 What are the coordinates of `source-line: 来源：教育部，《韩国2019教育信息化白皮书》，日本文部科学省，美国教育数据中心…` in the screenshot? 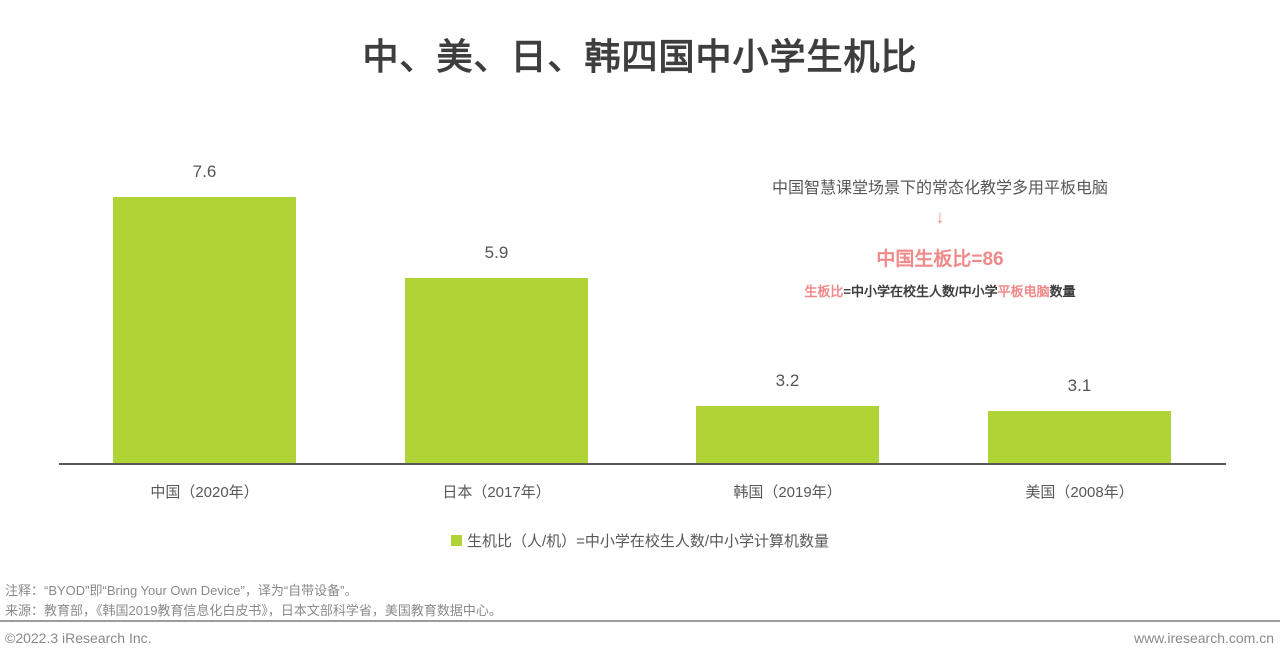 It's located at (253, 610).